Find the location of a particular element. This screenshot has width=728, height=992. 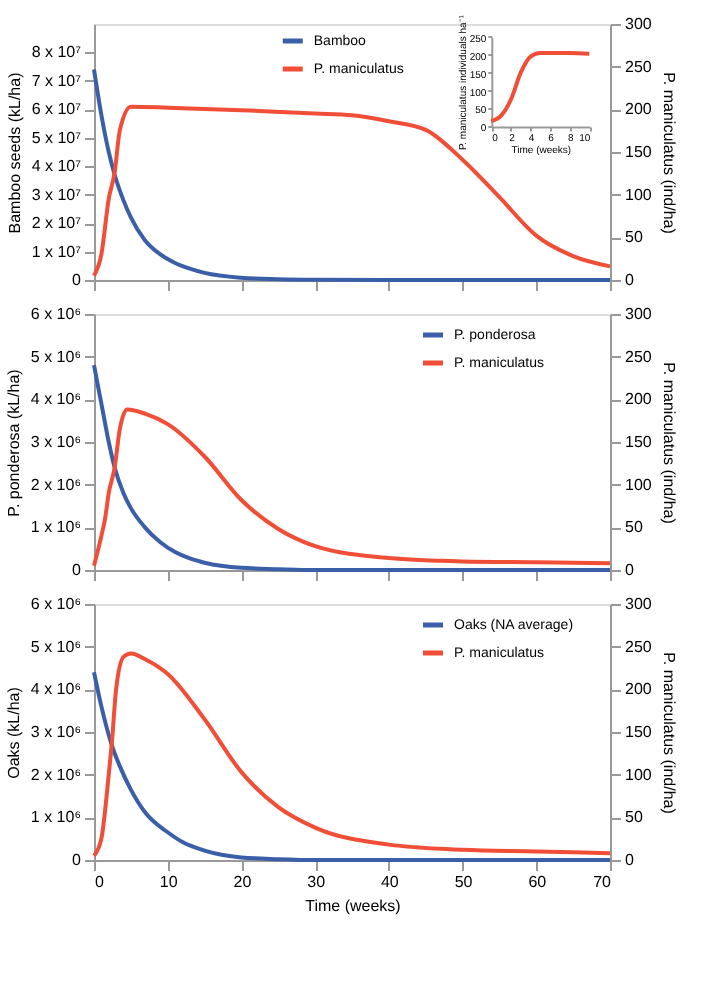

x-tick-label: 30 is located at coordinates (317, 882).